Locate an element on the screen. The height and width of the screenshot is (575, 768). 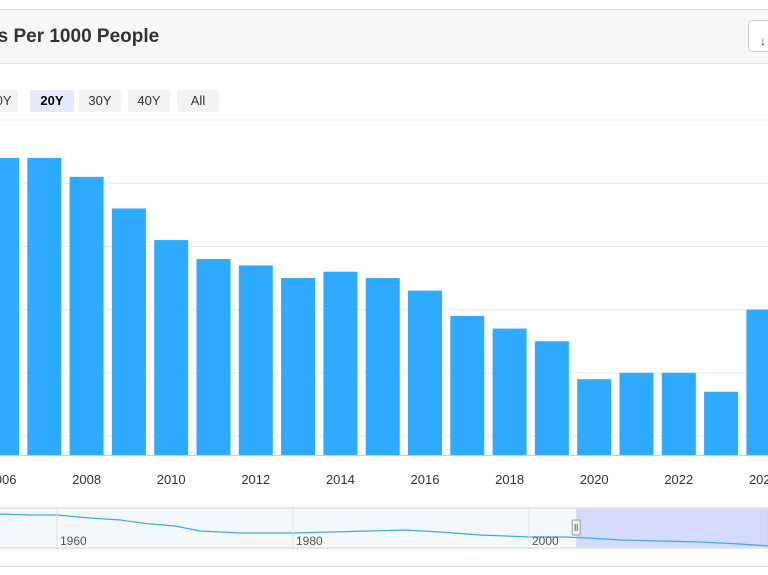
chart-menu-button: ↓ is located at coordinates (758, 36).